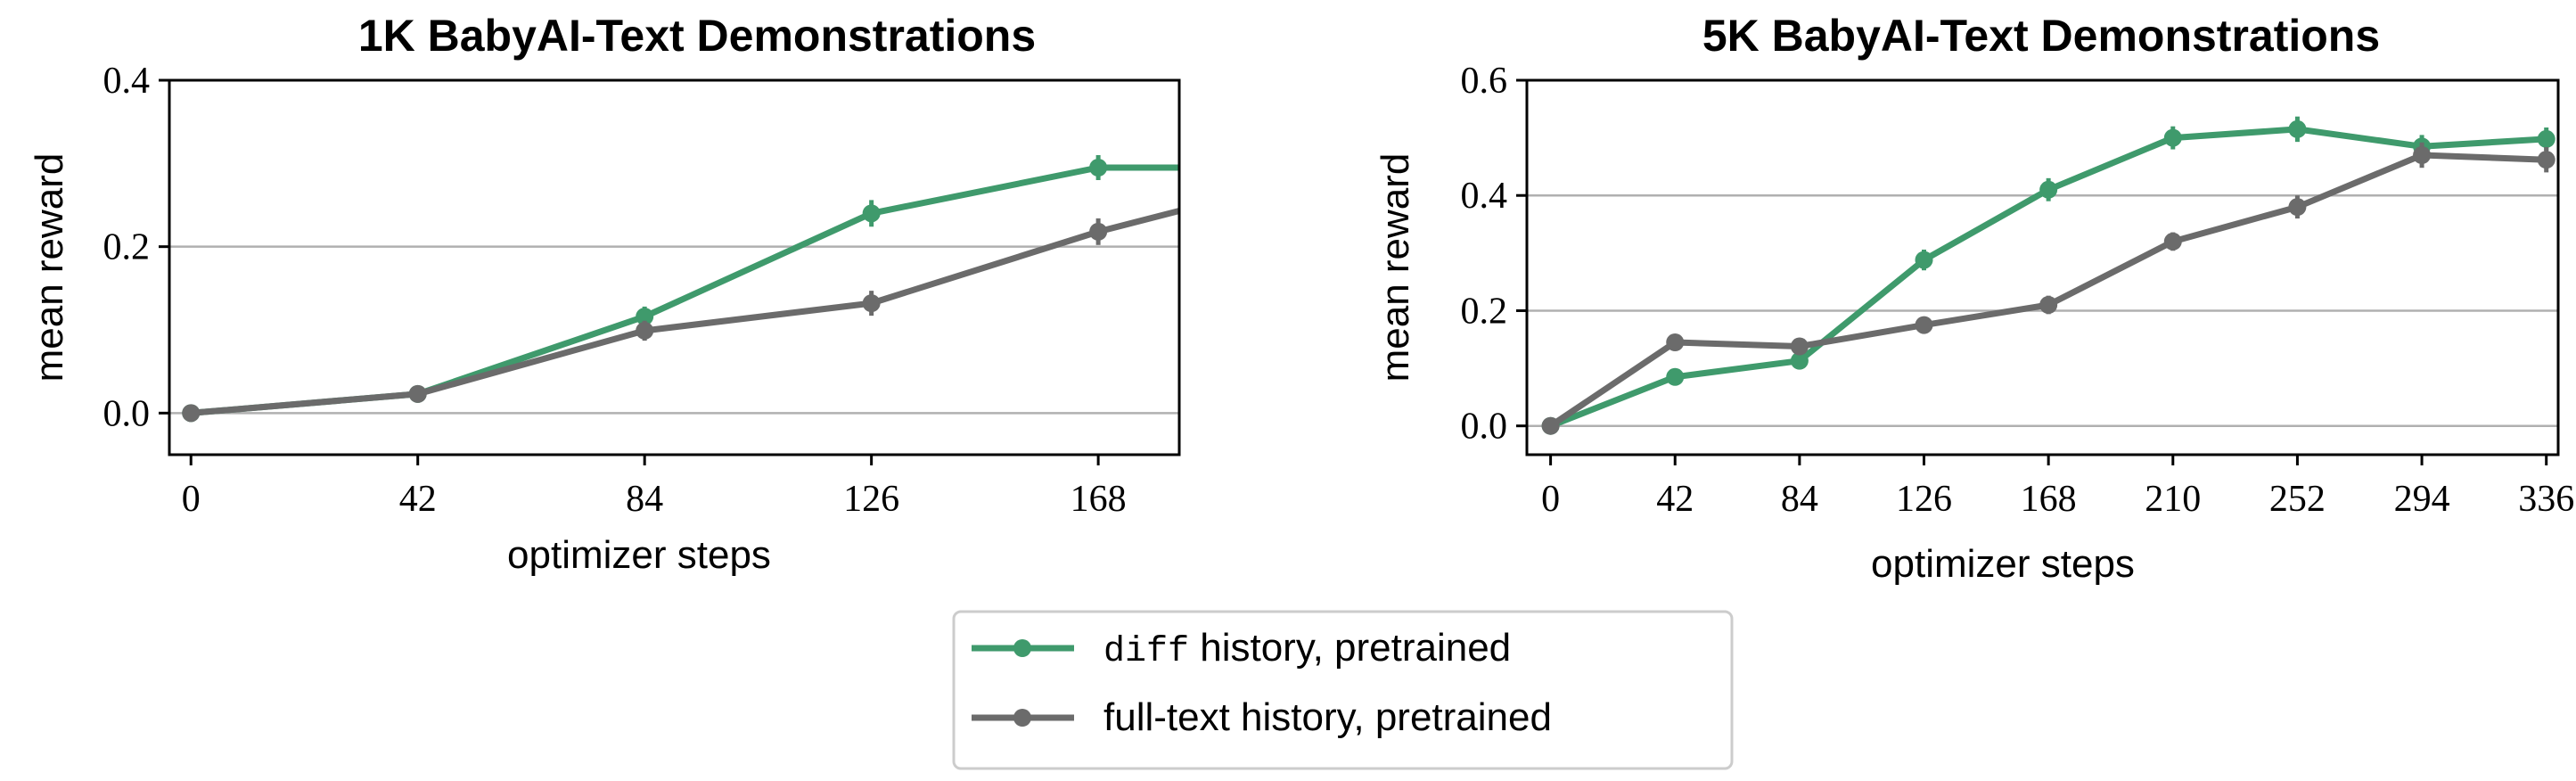 This screenshot has height=781, width=2576. What do you see at coordinates (1799, 499) in the screenshot?
I see `chart-2-xtick-label-2: 84` at bounding box center [1799, 499].